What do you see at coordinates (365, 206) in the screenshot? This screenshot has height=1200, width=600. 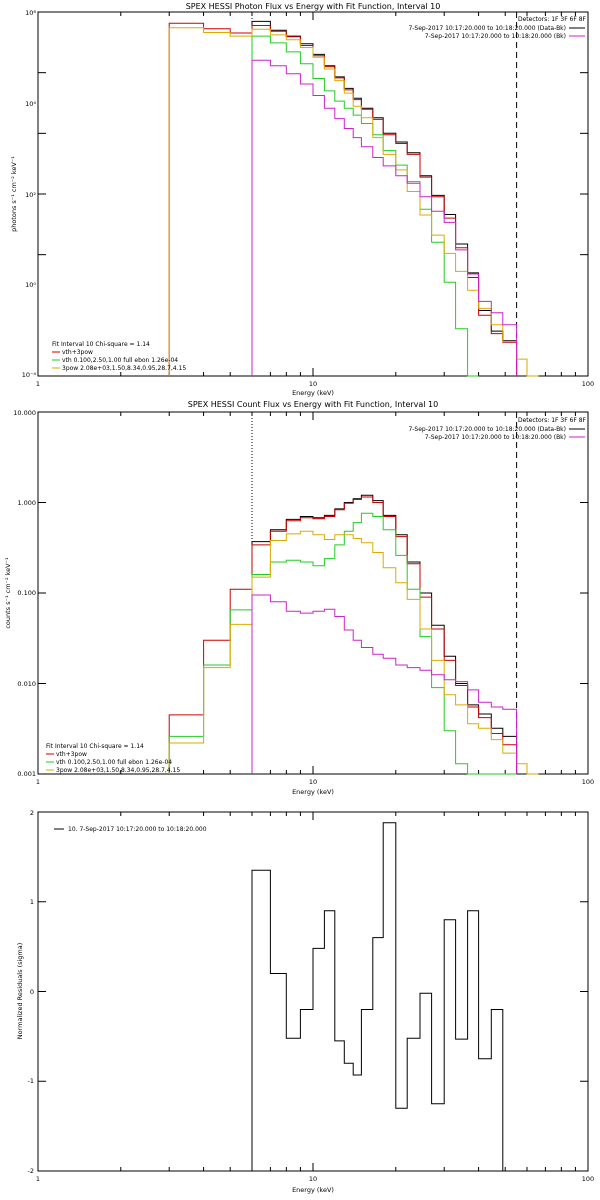 I see `photon-series-vth` at bounding box center [365, 206].